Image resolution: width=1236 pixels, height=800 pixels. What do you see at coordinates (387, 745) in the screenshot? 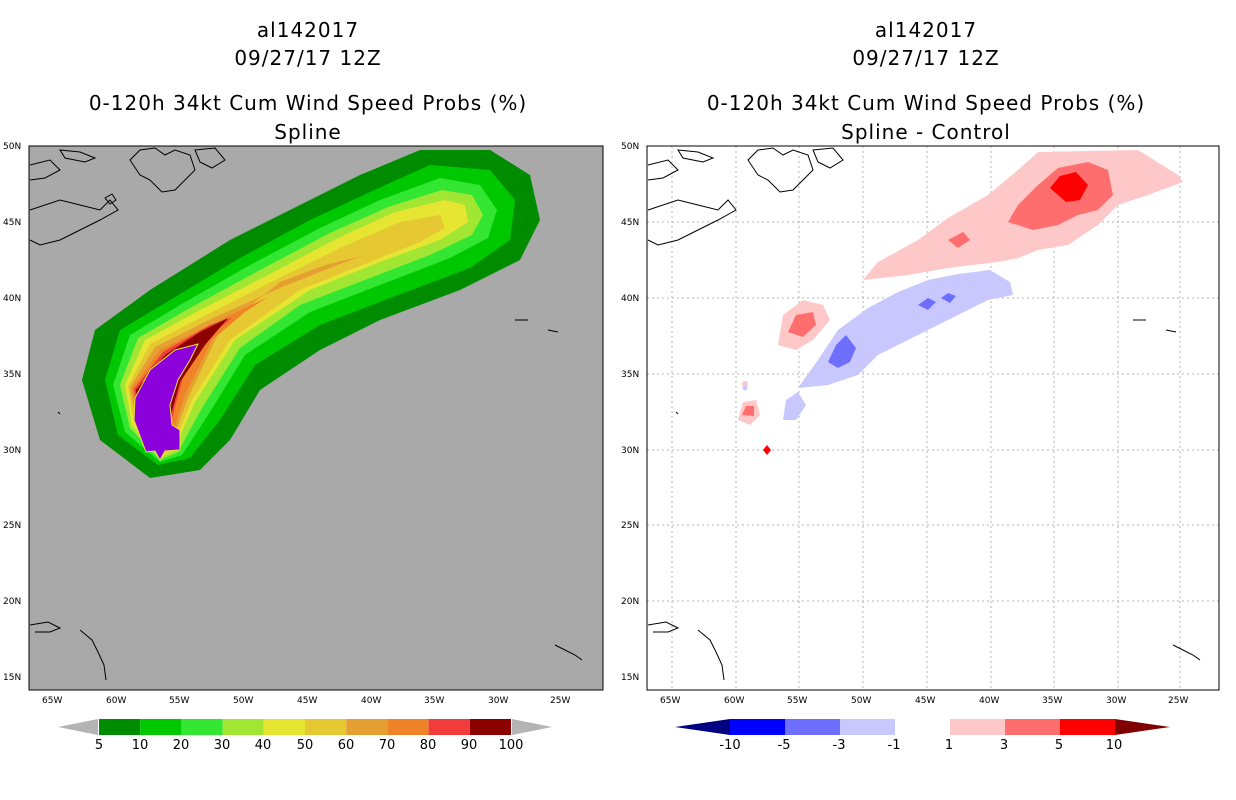
I see `svg-text: 70` at bounding box center [387, 745].